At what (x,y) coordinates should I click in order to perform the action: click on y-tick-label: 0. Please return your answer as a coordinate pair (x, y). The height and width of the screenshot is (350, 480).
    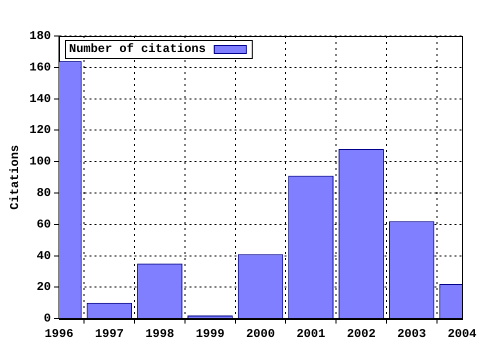
    Looking at the image, I should click on (48, 319).